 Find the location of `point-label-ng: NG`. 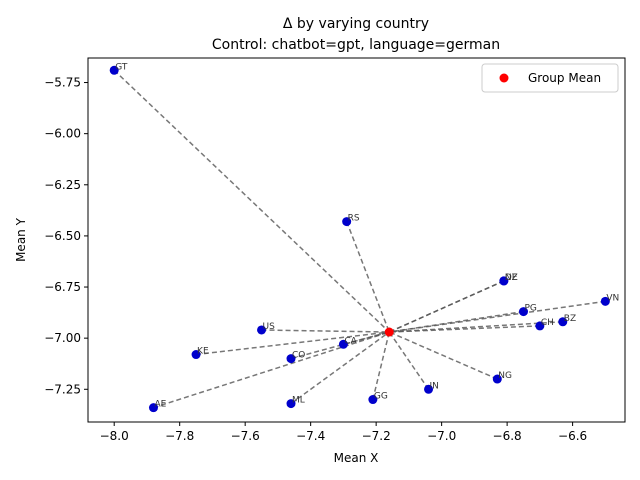

point-label-ng: NG is located at coordinates (505, 376).